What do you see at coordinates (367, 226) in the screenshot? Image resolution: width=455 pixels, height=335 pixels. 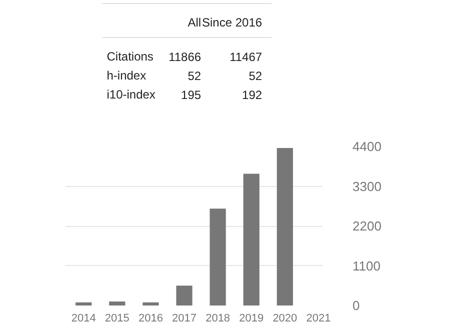 I see `y-tick-label: 2200` at bounding box center [367, 226].